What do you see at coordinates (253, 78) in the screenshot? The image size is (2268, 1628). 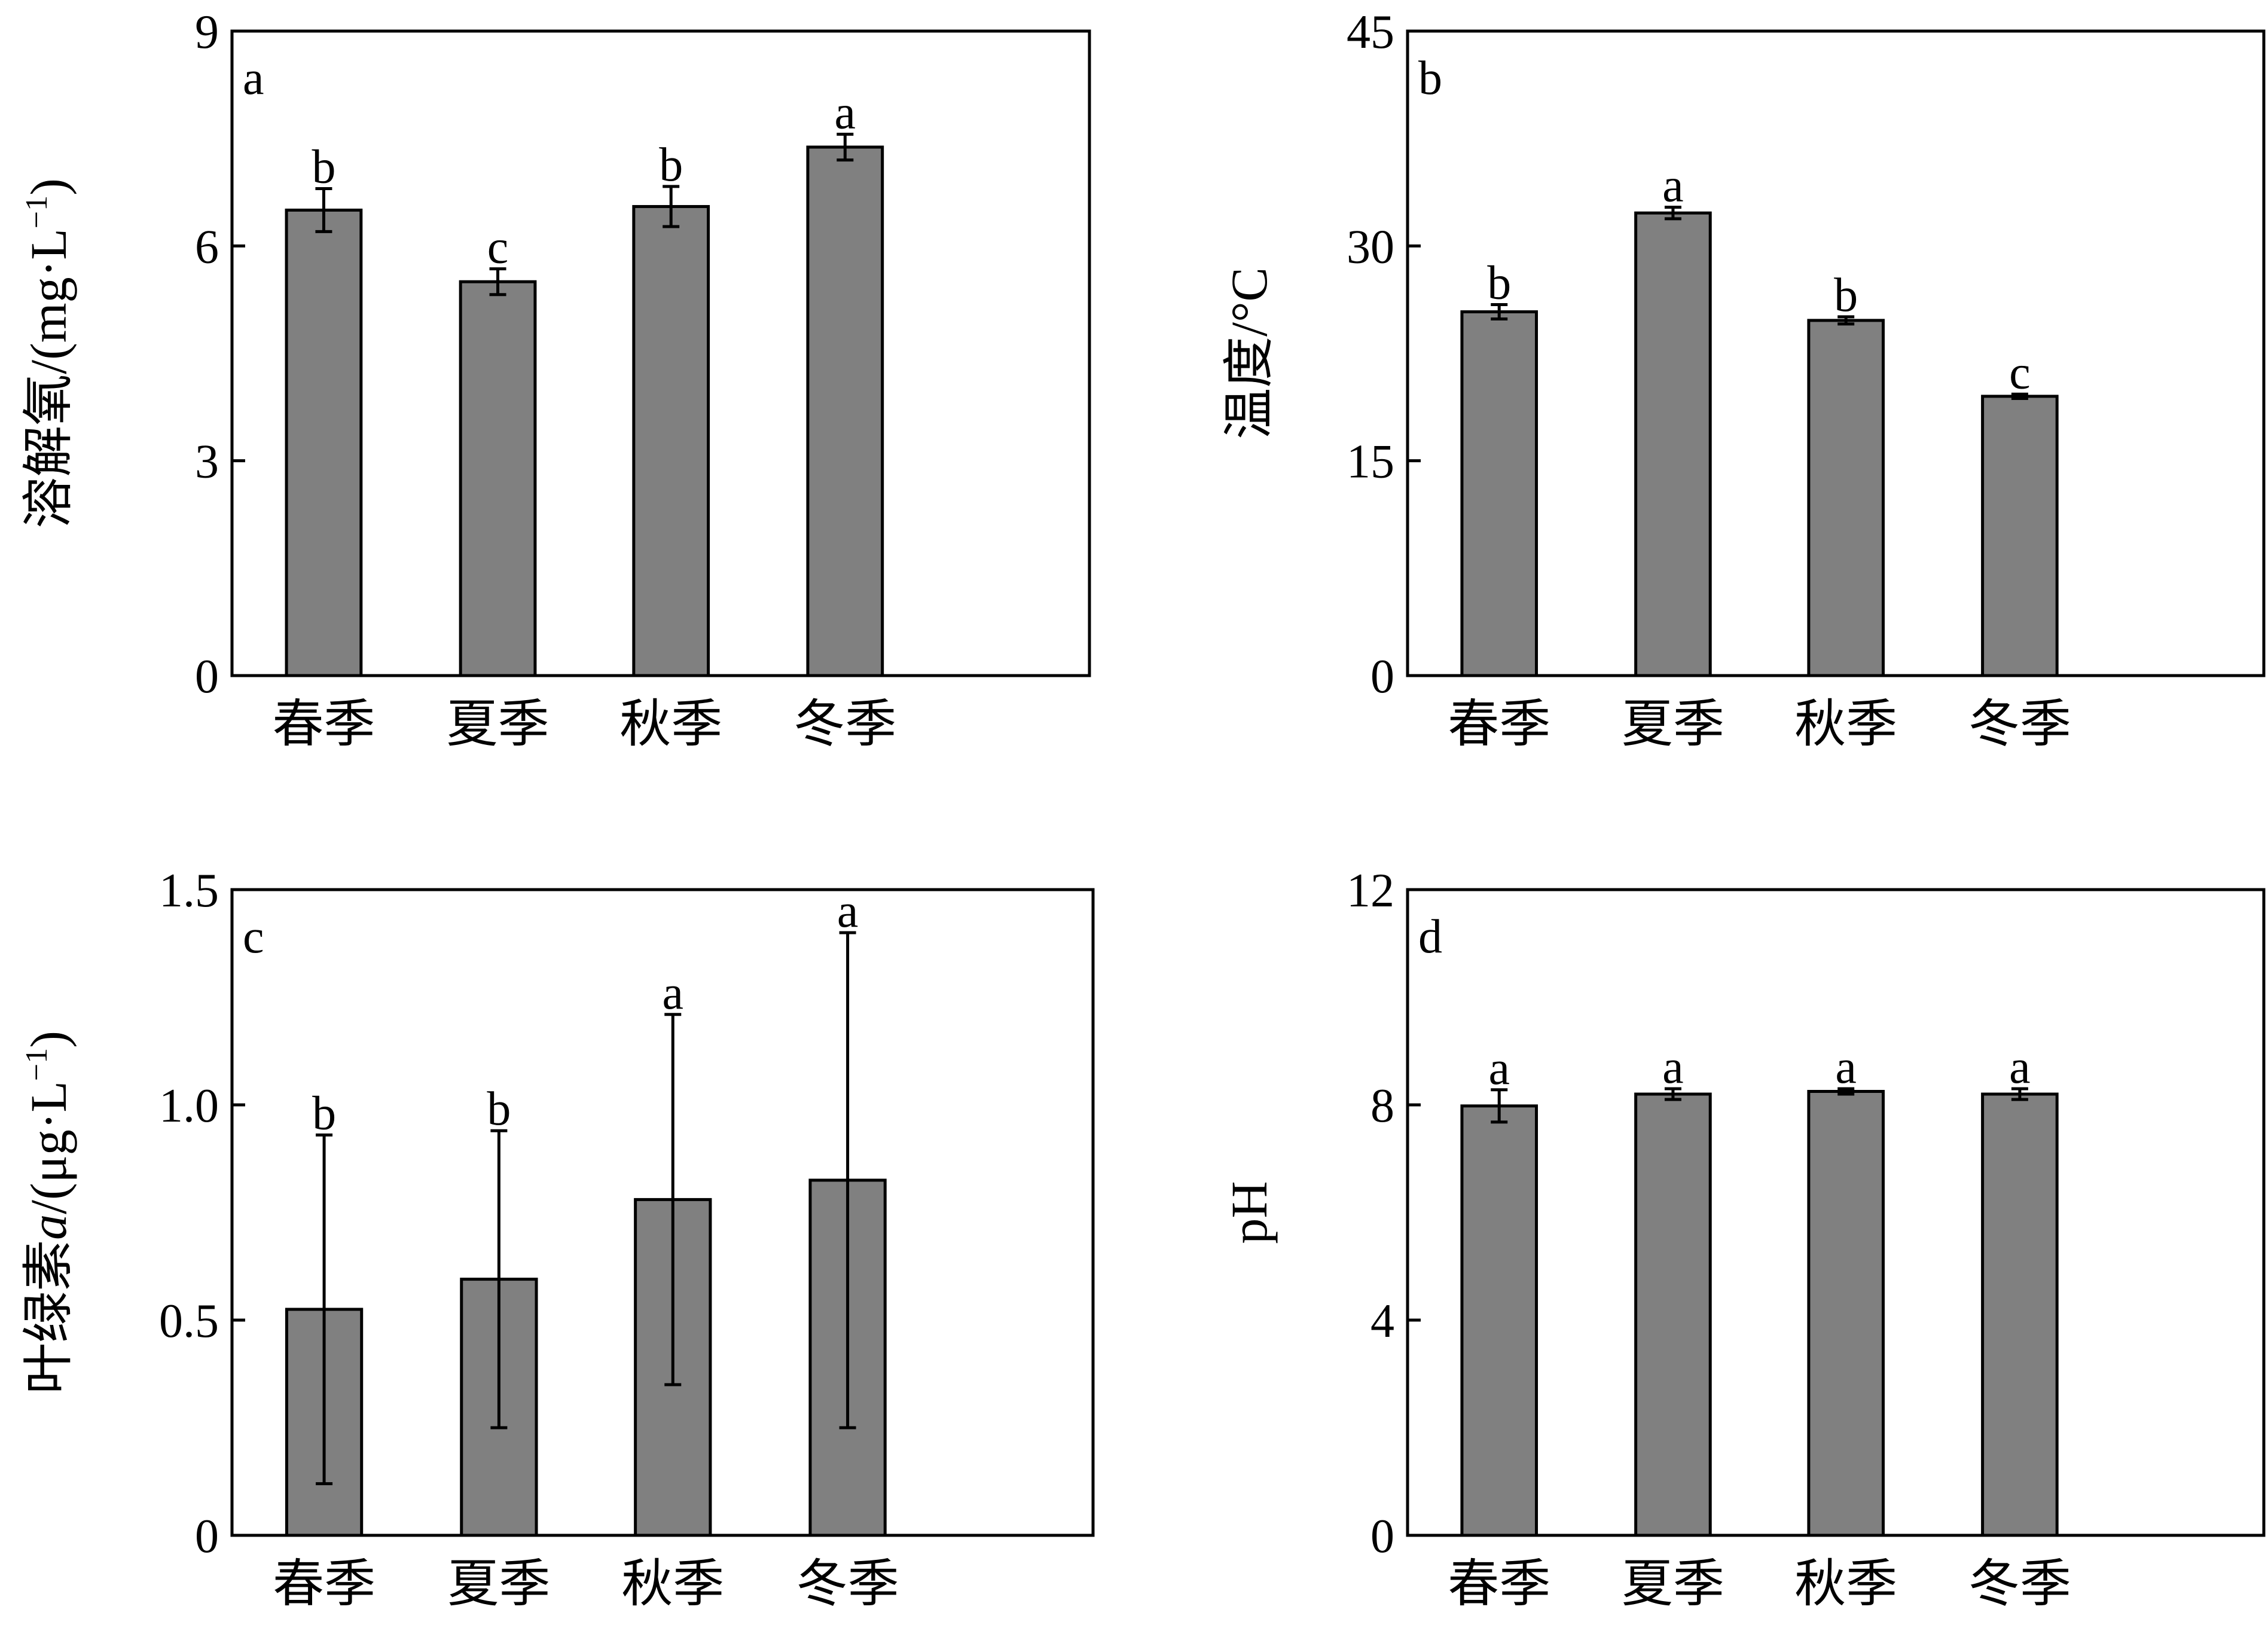 I see `panel-letter: a` at bounding box center [253, 78].